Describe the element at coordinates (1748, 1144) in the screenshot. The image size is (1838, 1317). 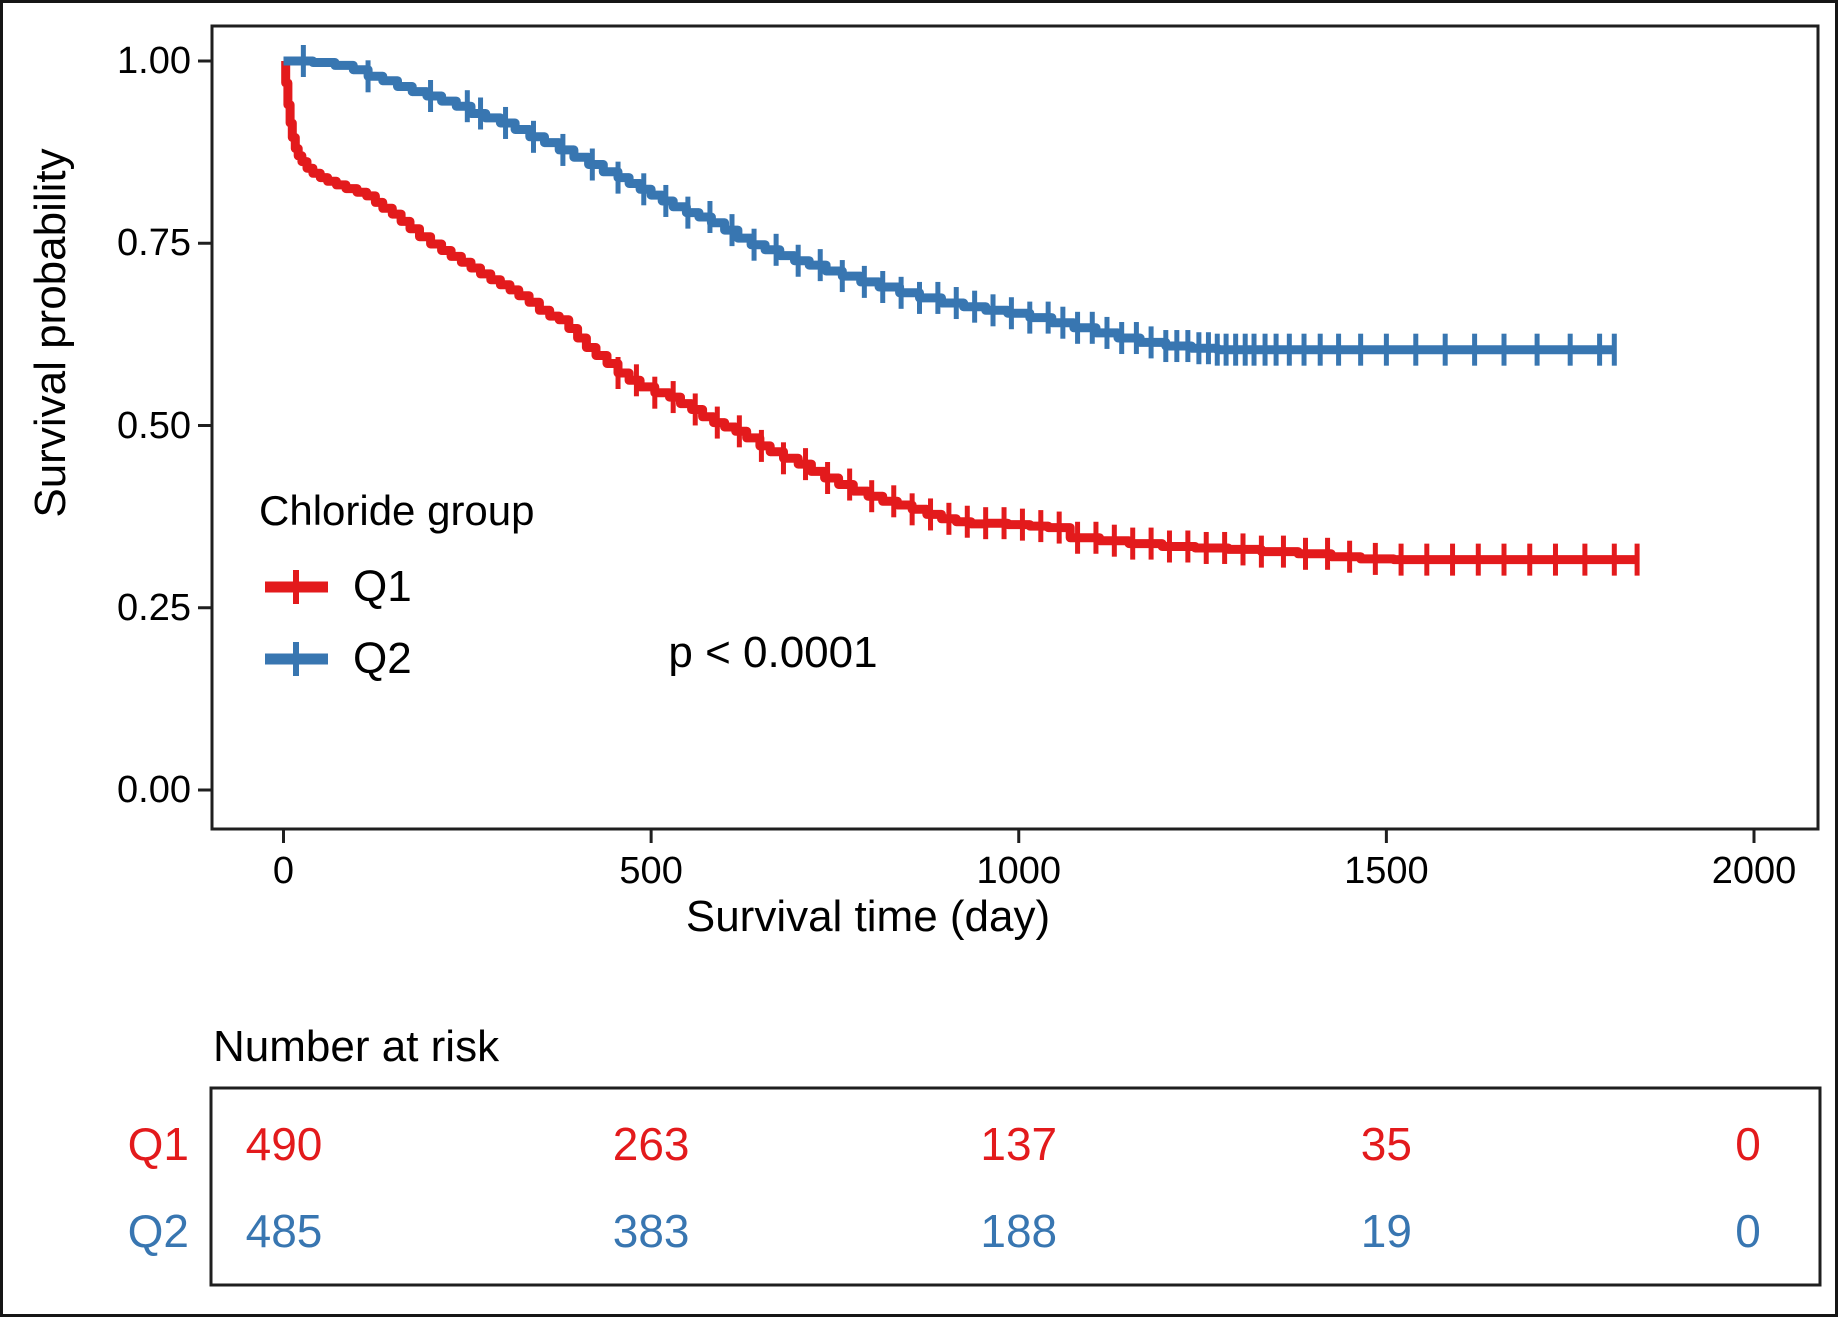
I see `risk-cell-q1-t2000: 0` at that location.